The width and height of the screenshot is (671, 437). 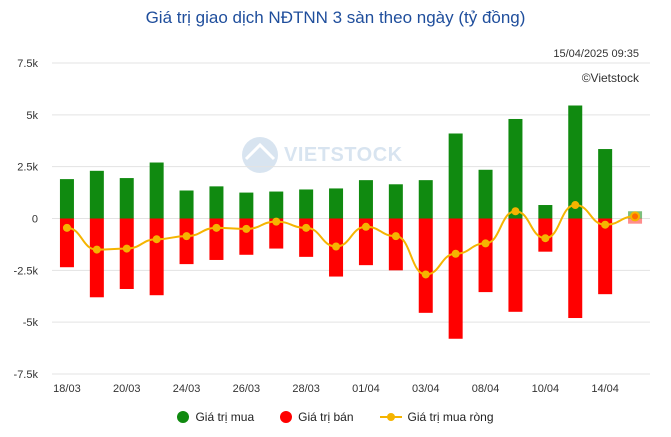 What do you see at coordinates (326, 417) in the screenshot?
I see `legend-label-sell: Giá trị bán` at bounding box center [326, 417].